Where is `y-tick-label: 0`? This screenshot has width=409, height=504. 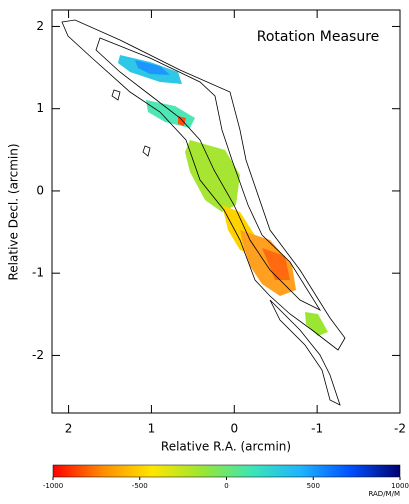 y-tick-label: 0 is located at coordinates (40, 190).